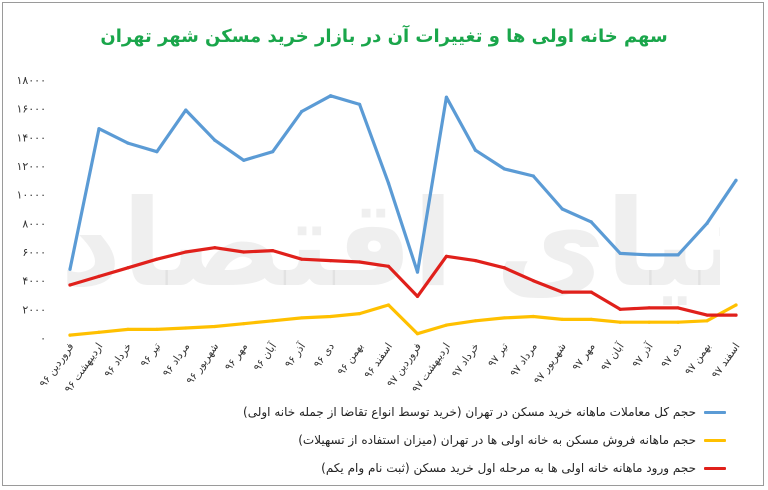 This screenshot has height=490, width=768. What do you see at coordinates (34, 281) in the screenshot?
I see `y-tick-label: ۴۰۰۰` at bounding box center [34, 281].